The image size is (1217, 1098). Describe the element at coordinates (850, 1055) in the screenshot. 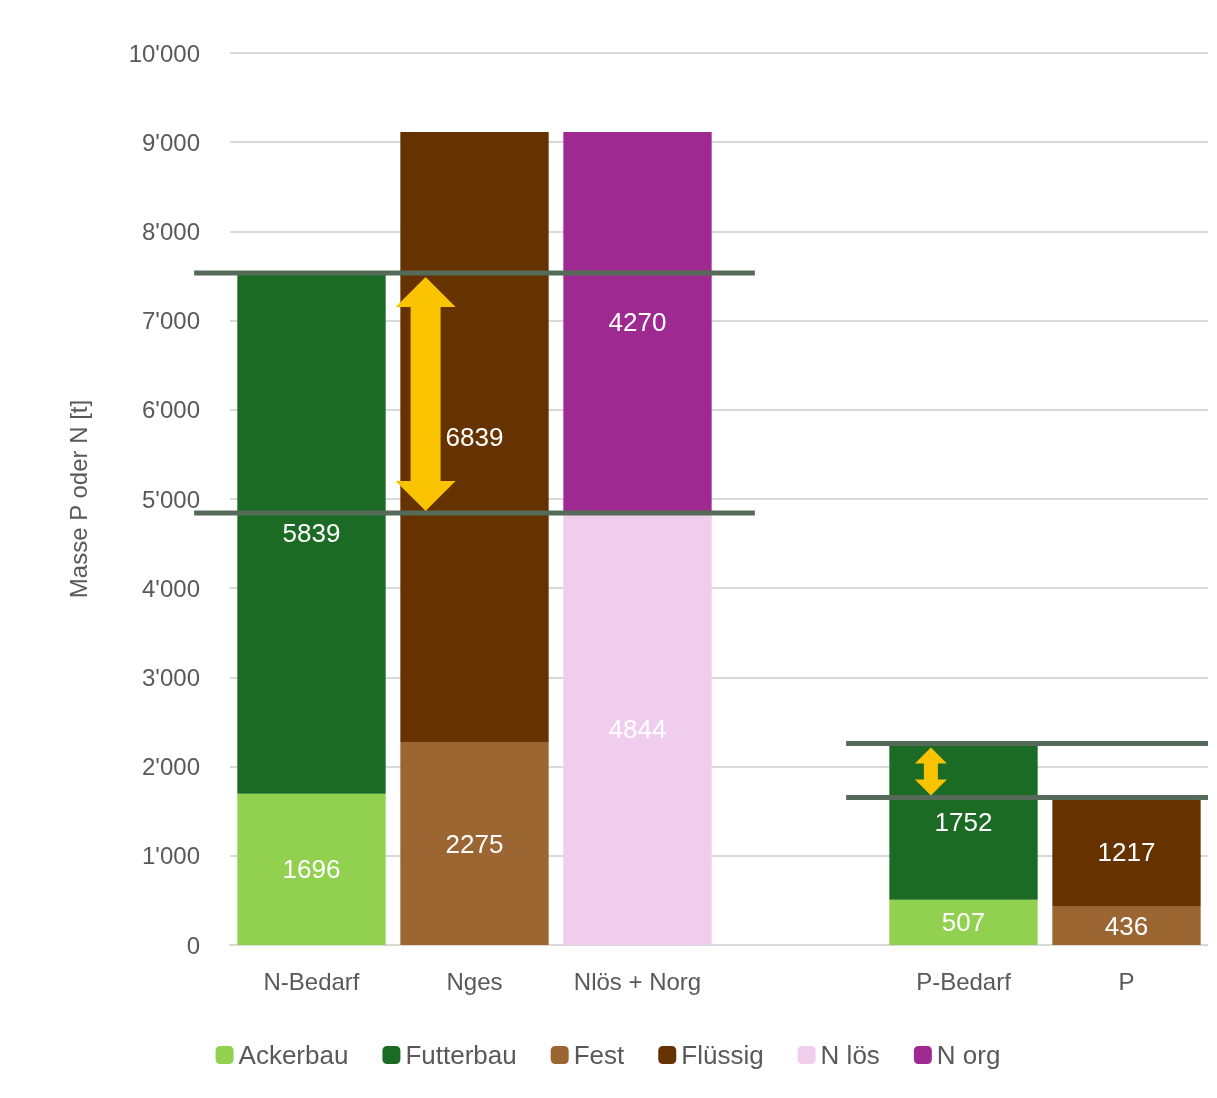

I see `legend-label: N lös` at that location.